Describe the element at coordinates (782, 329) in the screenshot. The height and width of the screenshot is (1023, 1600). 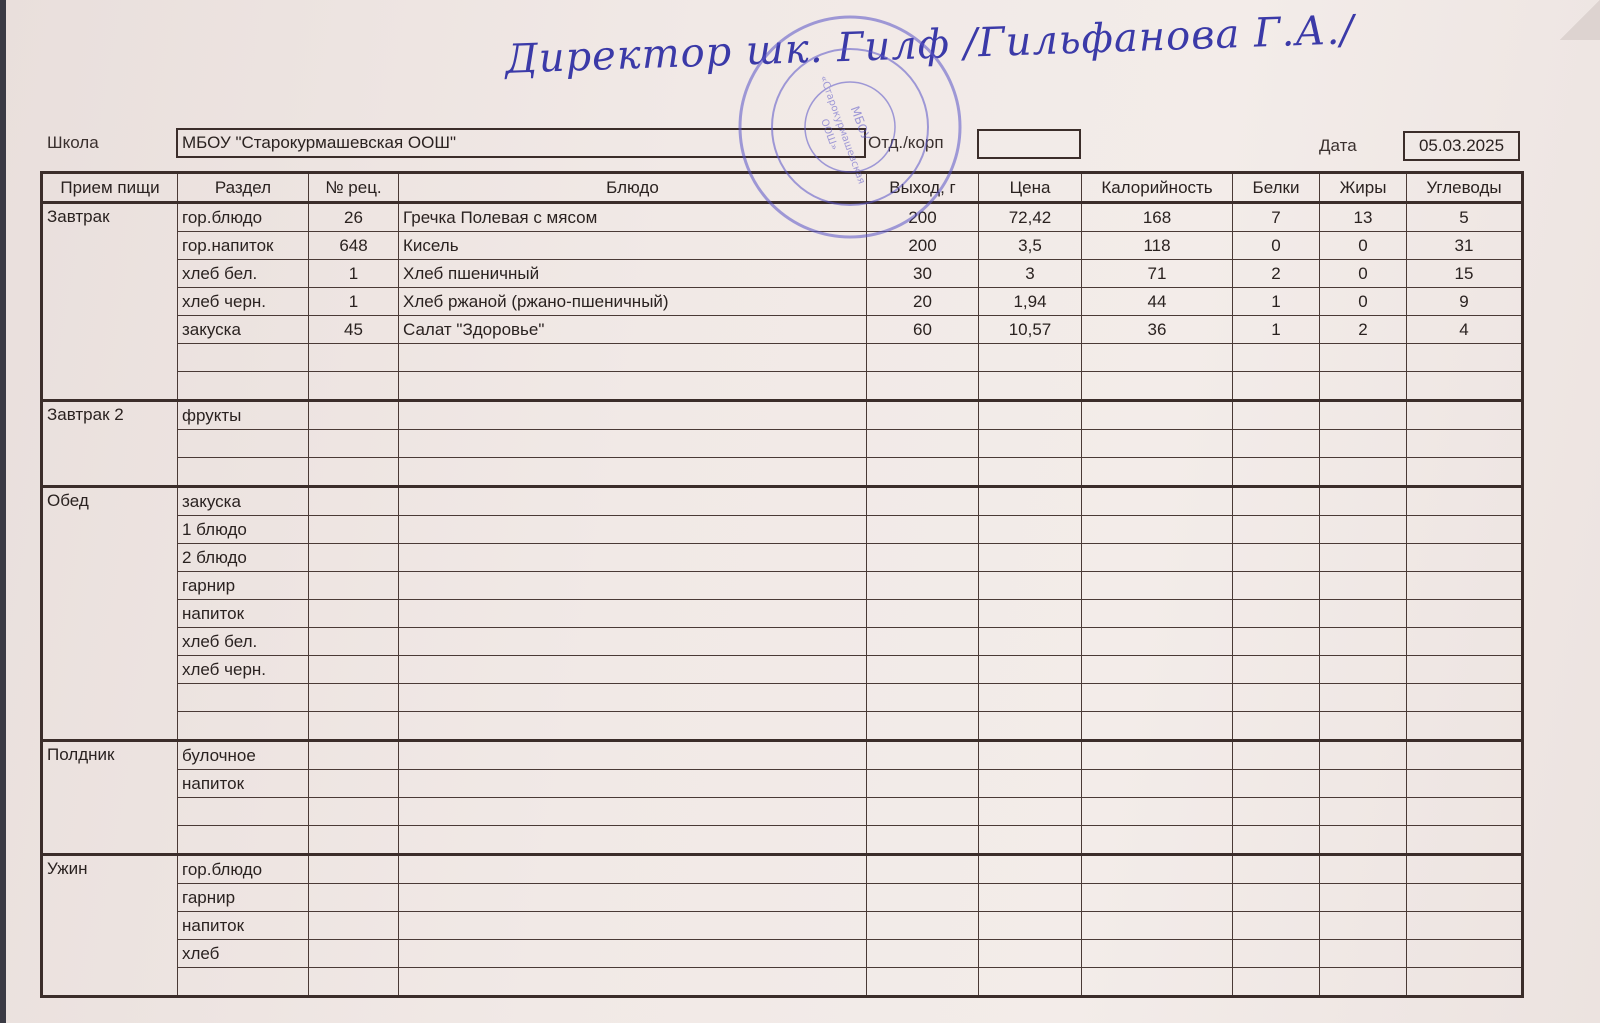
I see `table-row: закуска 45 Салат "Здоровье" 60 10,57 36 1 2 4` at that location.